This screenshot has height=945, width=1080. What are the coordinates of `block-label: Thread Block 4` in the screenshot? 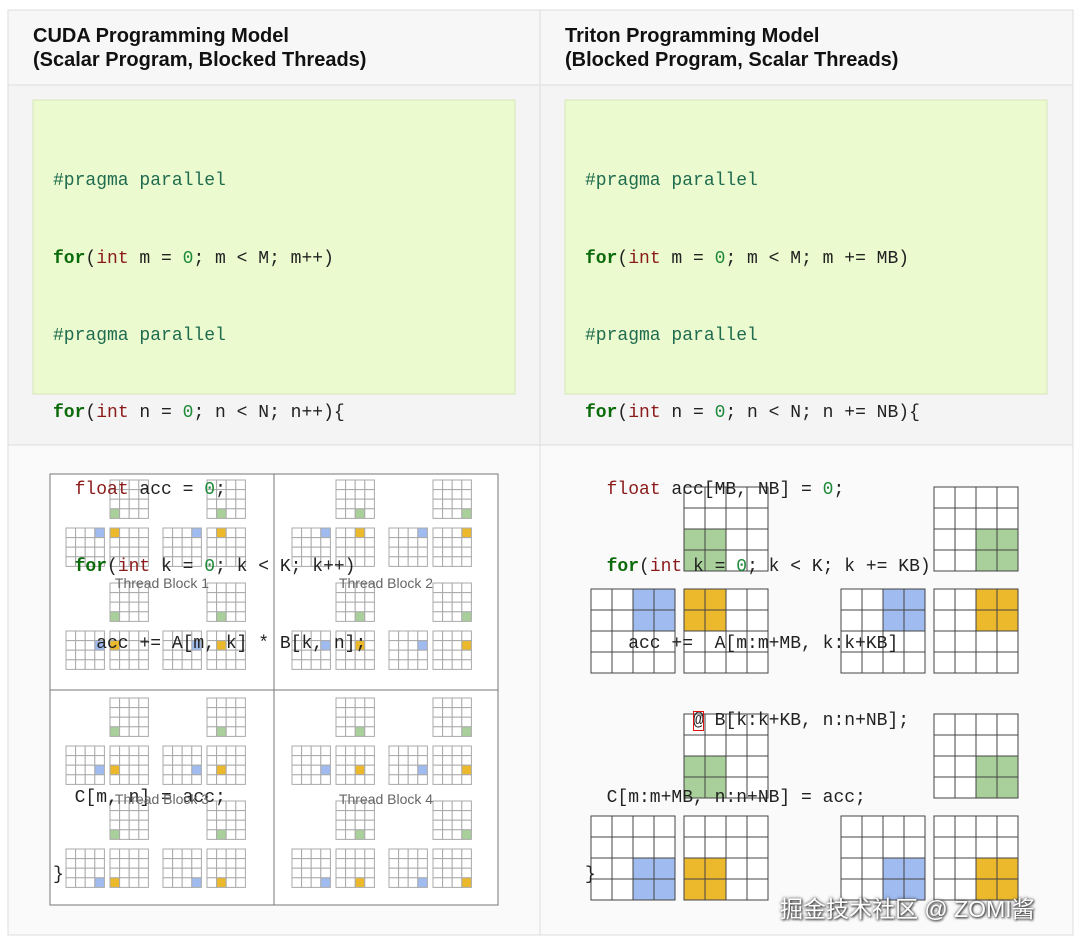 It's located at (386, 799).